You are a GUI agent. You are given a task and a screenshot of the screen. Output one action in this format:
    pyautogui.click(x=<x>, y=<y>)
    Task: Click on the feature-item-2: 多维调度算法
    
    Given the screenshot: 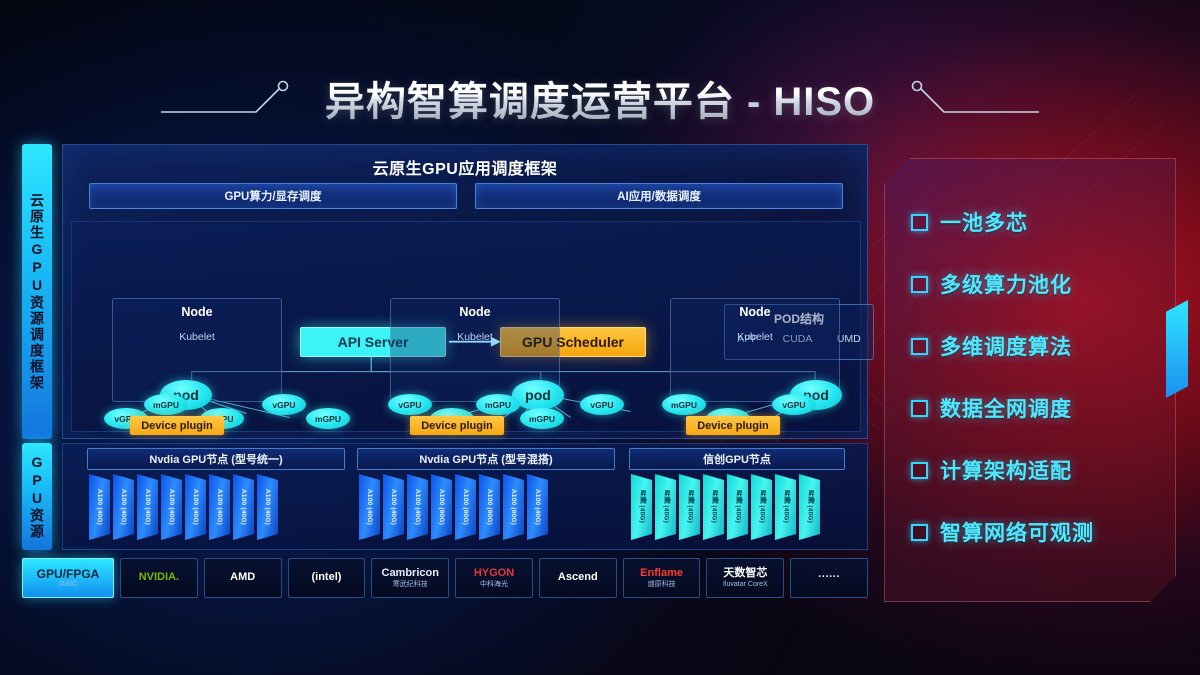 What is the action you would take?
    pyautogui.click(x=1043, y=346)
    